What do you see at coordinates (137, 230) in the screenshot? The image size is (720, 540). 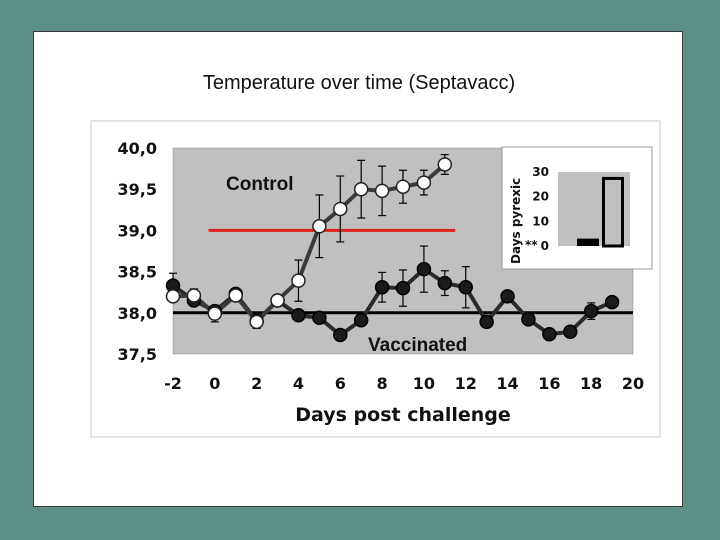 I see `y-tick-label: 39,0` at bounding box center [137, 230].